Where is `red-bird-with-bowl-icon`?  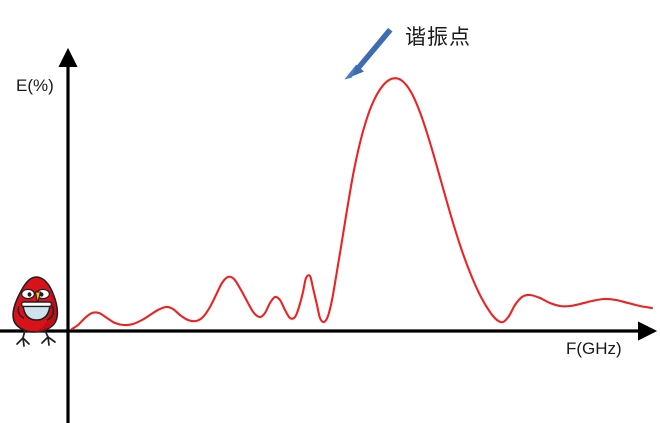 red-bird-with-bowl-icon is located at coordinates (35, 311).